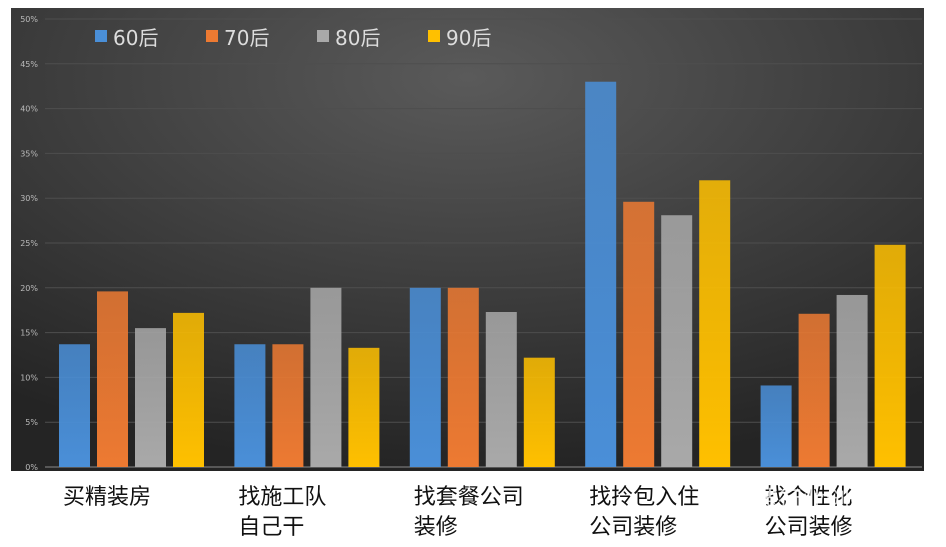 The width and height of the screenshot is (946, 547). Describe the element at coordinates (539, 412) in the screenshot. I see `bar-90后-2` at that location.